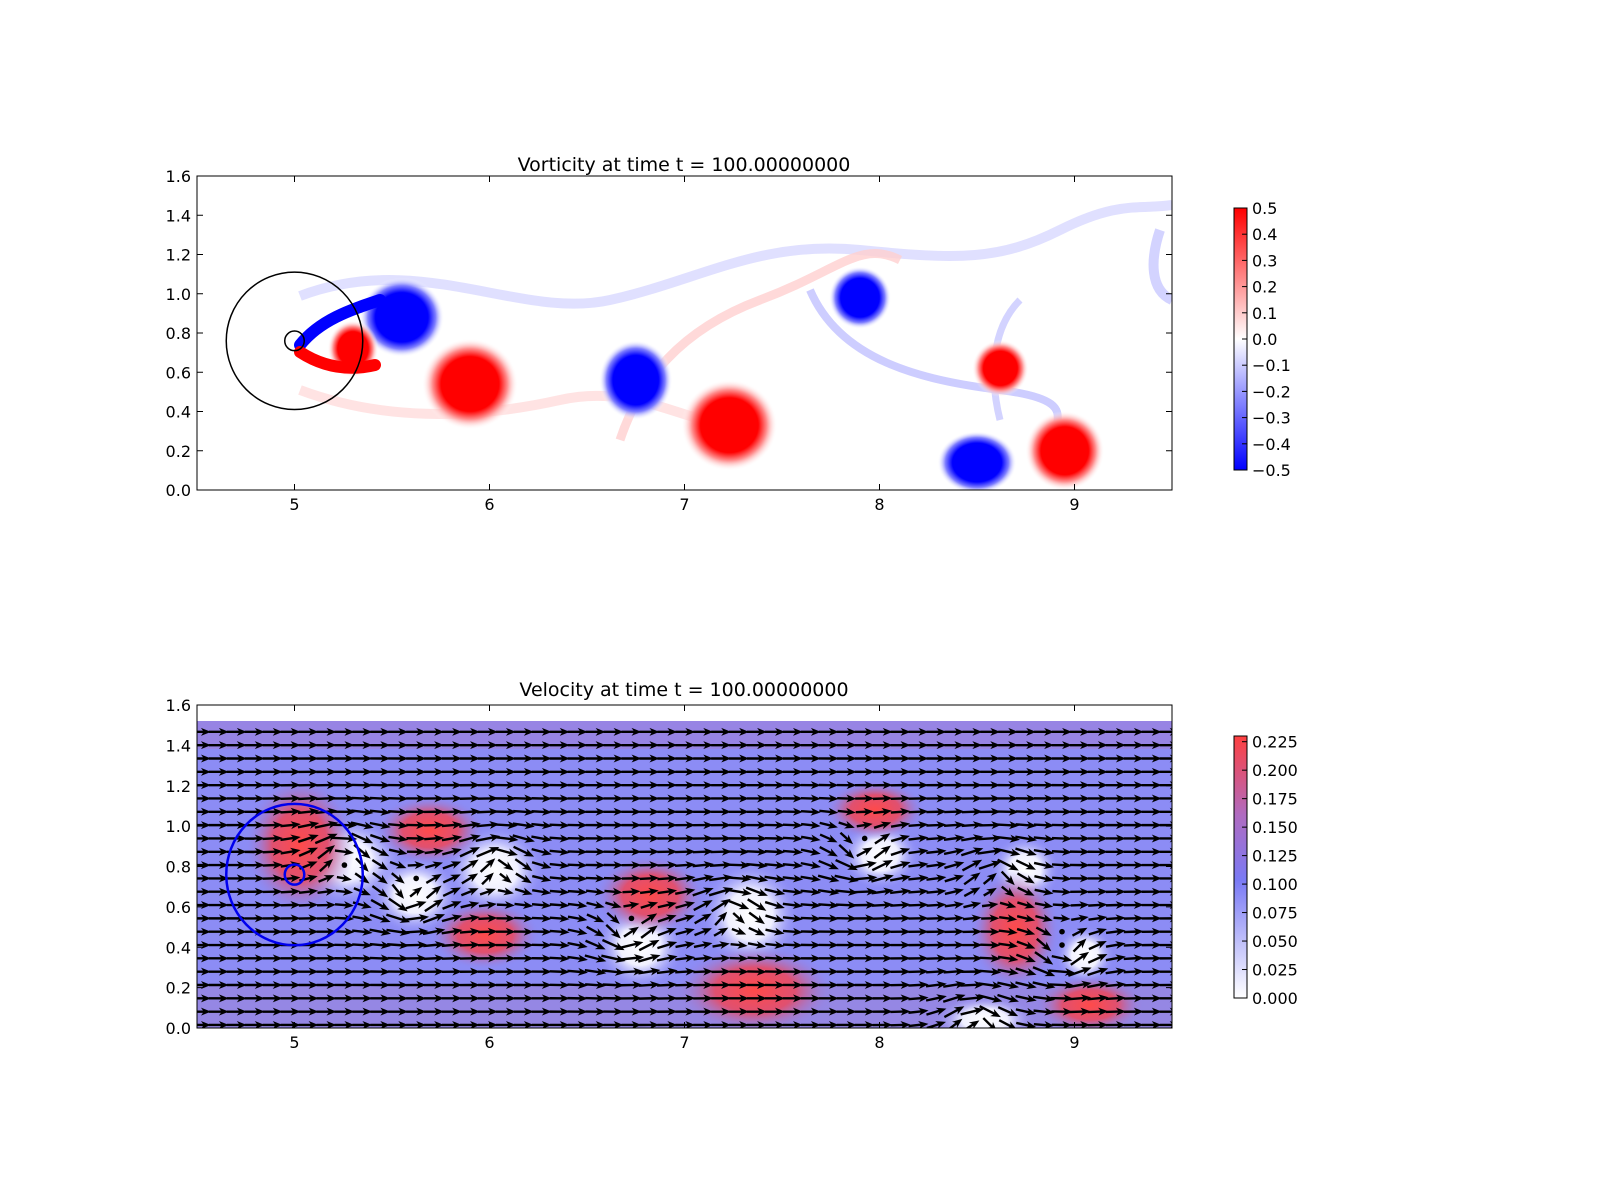 The image size is (1600, 1200). Describe the element at coordinates (1275, 856) in the screenshot. I see `colorbar-tick-label: 0.125` at that location.